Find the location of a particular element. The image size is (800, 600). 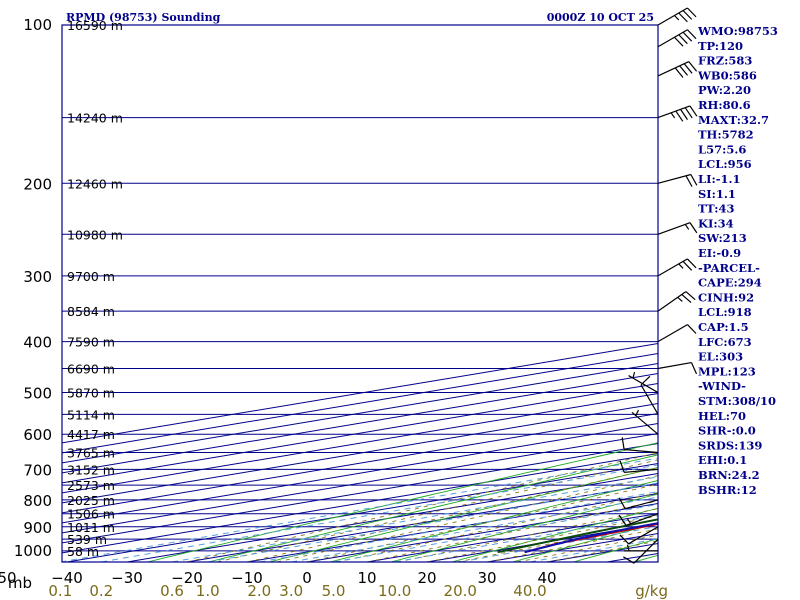

index-item: EL:303 is located at coordinates (720, 357).